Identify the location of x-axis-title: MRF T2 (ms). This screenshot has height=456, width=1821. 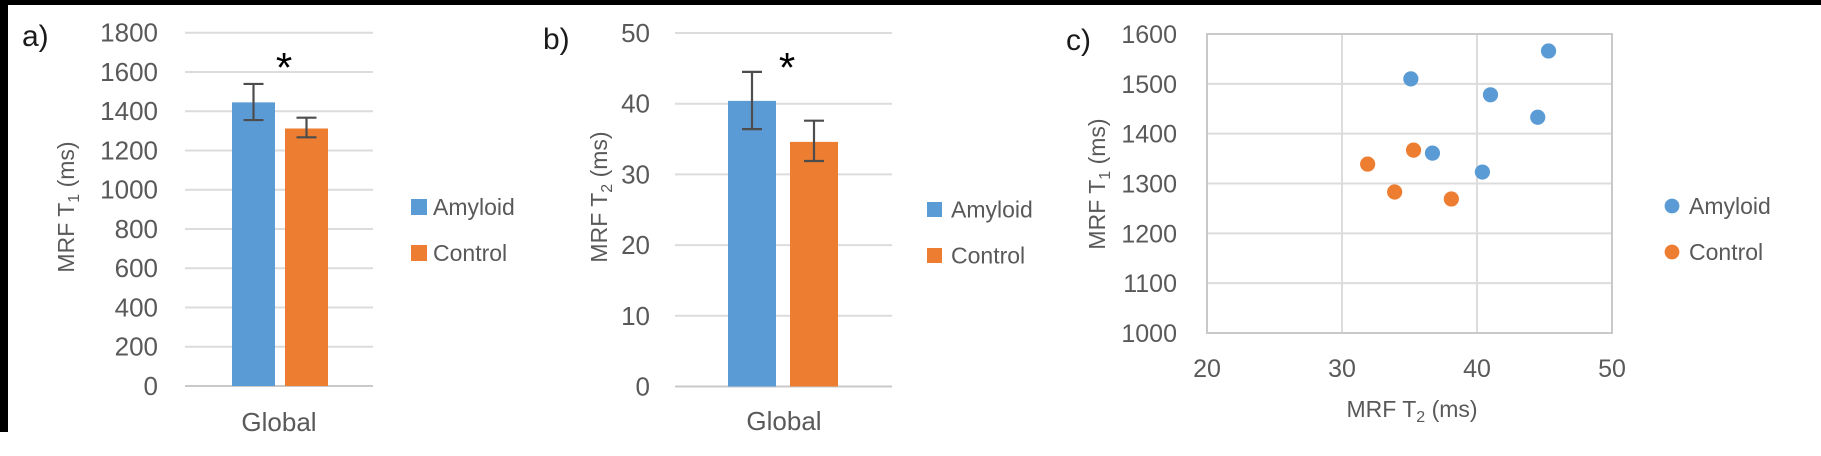
(1411, 411).